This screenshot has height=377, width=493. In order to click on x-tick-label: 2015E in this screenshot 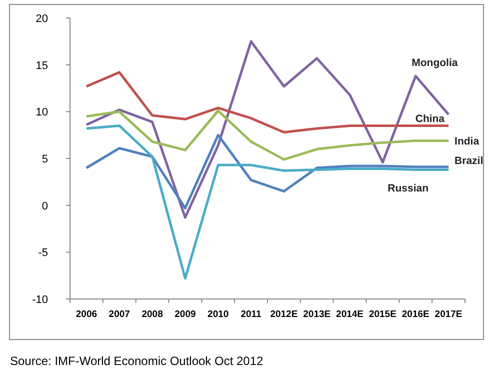, I will do `click(382, 314)`.